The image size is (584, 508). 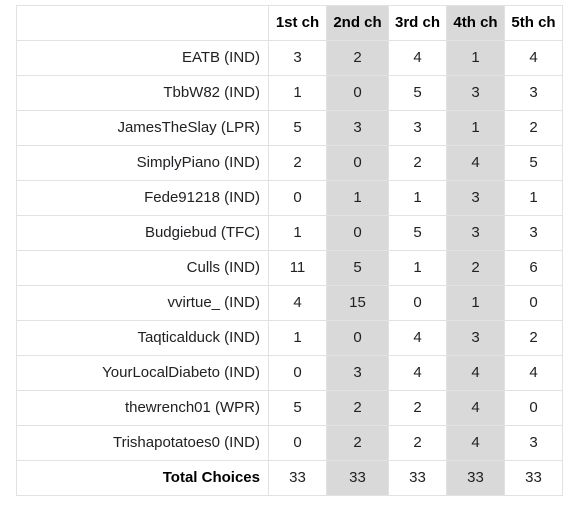 What do you see at coordinates (297, 478) in the screenshot?
I see `total-1st-choice: 33` at bounding box center [297, 478].